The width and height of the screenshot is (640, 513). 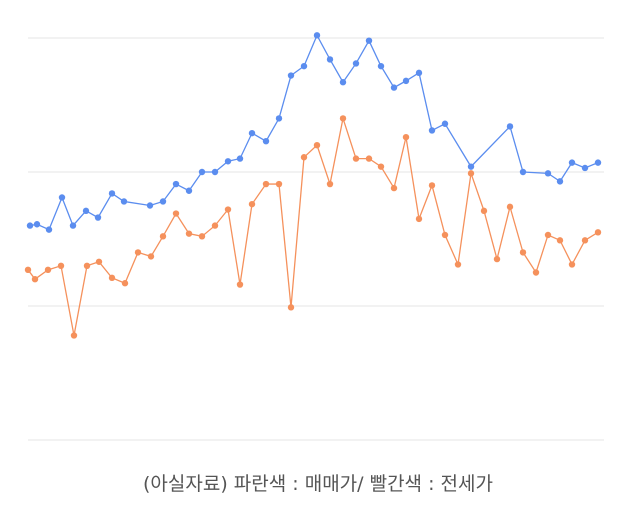 What do you see at coordinates (318, 484) in the screenshot?
I see `caption: (아실자료) 파란색 : 매매가/ 빨간색 : 전세가` at bounding box center [318, 484].